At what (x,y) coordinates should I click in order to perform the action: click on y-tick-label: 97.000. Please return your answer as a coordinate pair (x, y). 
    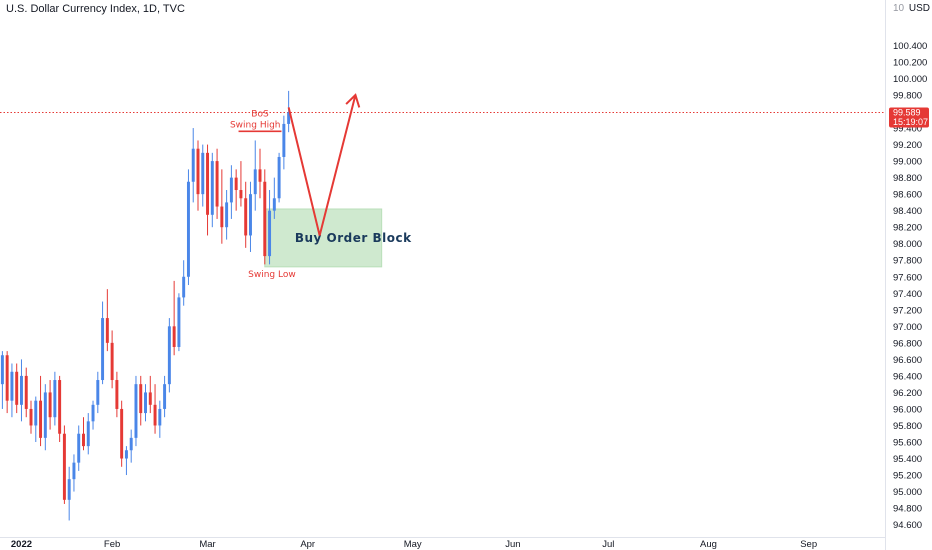
    Looking at the image, I should click on (907, 327).